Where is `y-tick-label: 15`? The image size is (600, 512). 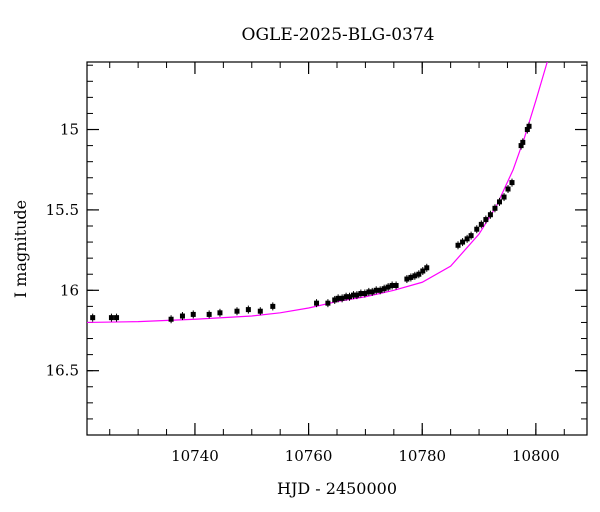 y-tick-label: 15 is located at coordinates (69, 130).